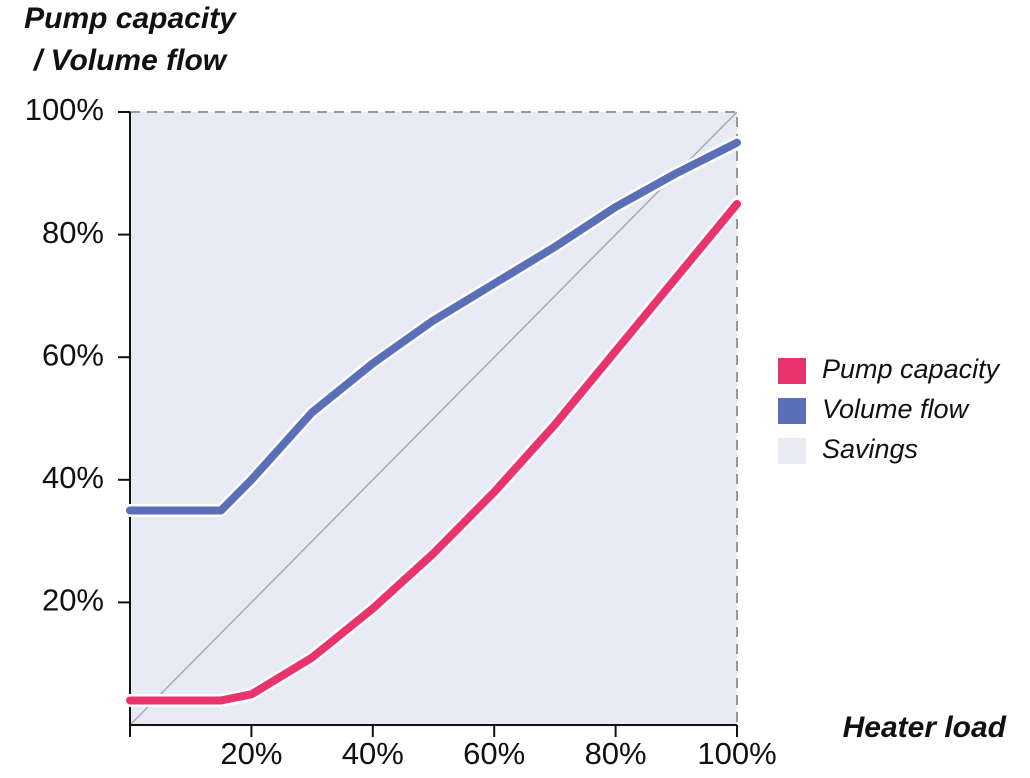  I want to click on x-tick-label: 40%, so click(373, 753).